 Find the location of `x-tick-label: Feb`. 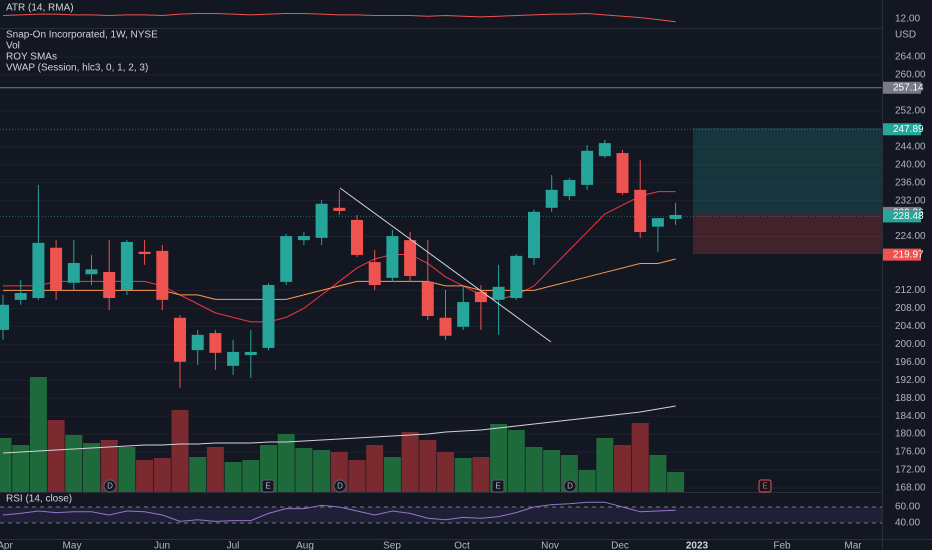

x-tick-label: Feb is located at coordinates (782, 545).